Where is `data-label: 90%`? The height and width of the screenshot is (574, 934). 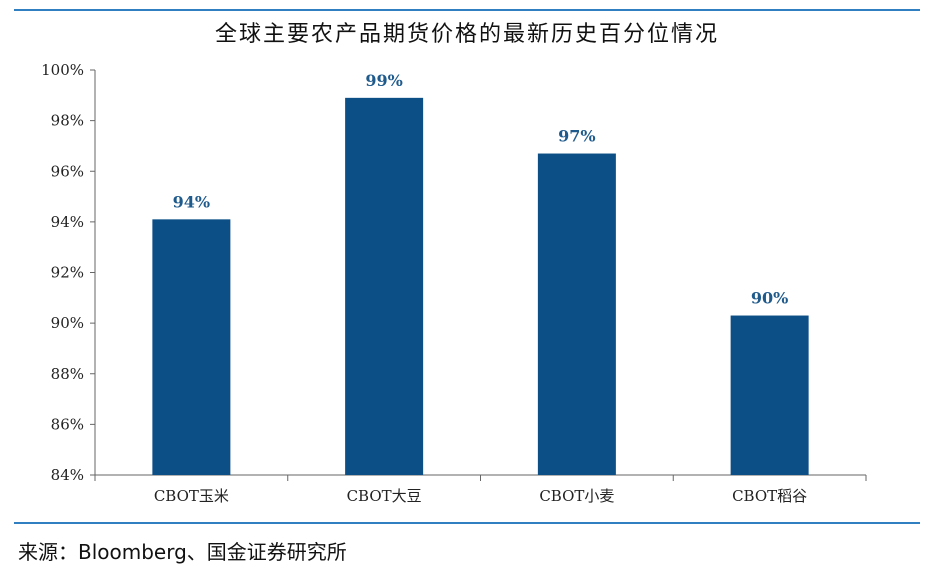 data-label: 90% is located at coordinates (769, 298).